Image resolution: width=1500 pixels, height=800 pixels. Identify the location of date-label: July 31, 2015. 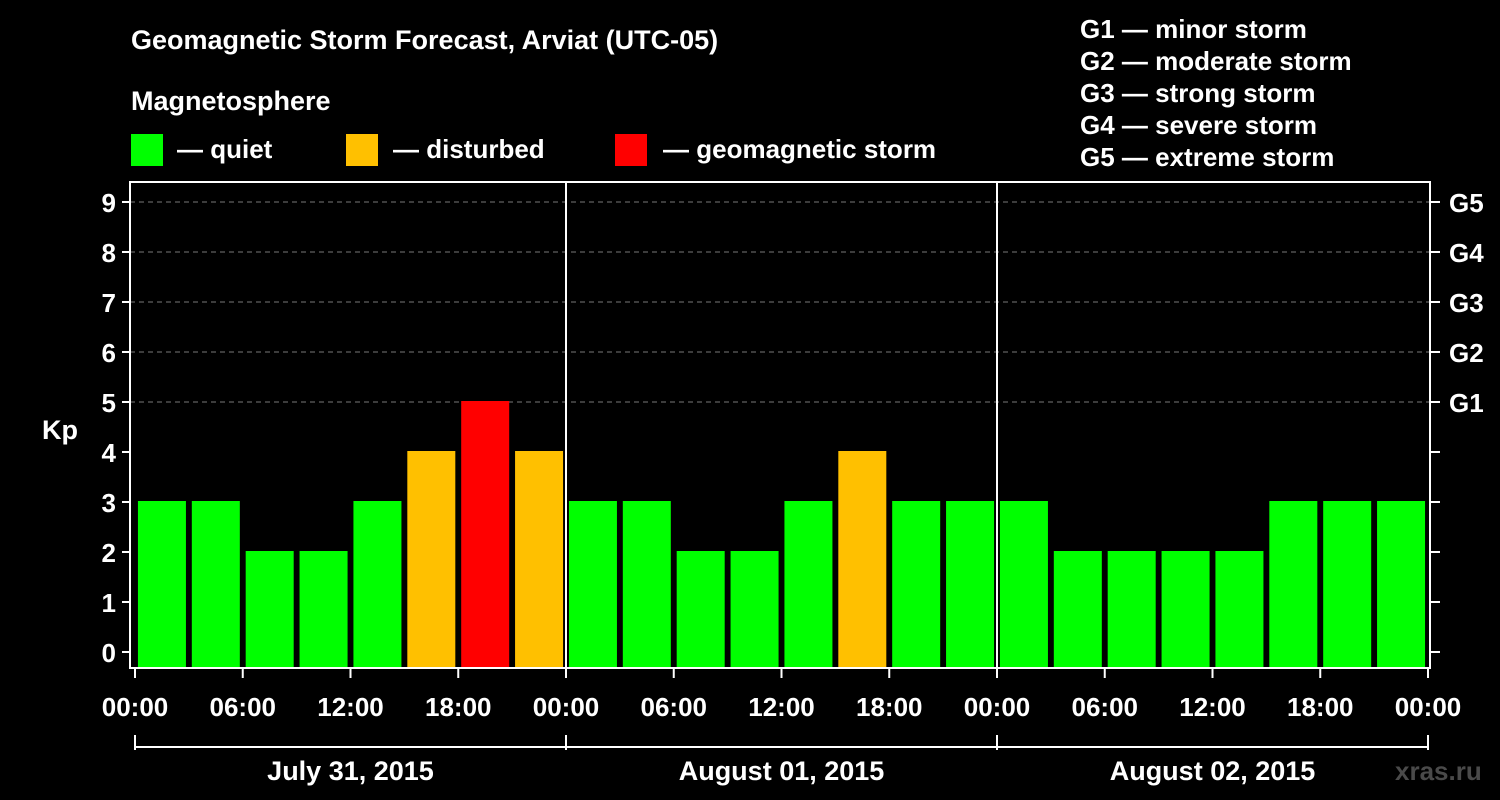
(350, 771).